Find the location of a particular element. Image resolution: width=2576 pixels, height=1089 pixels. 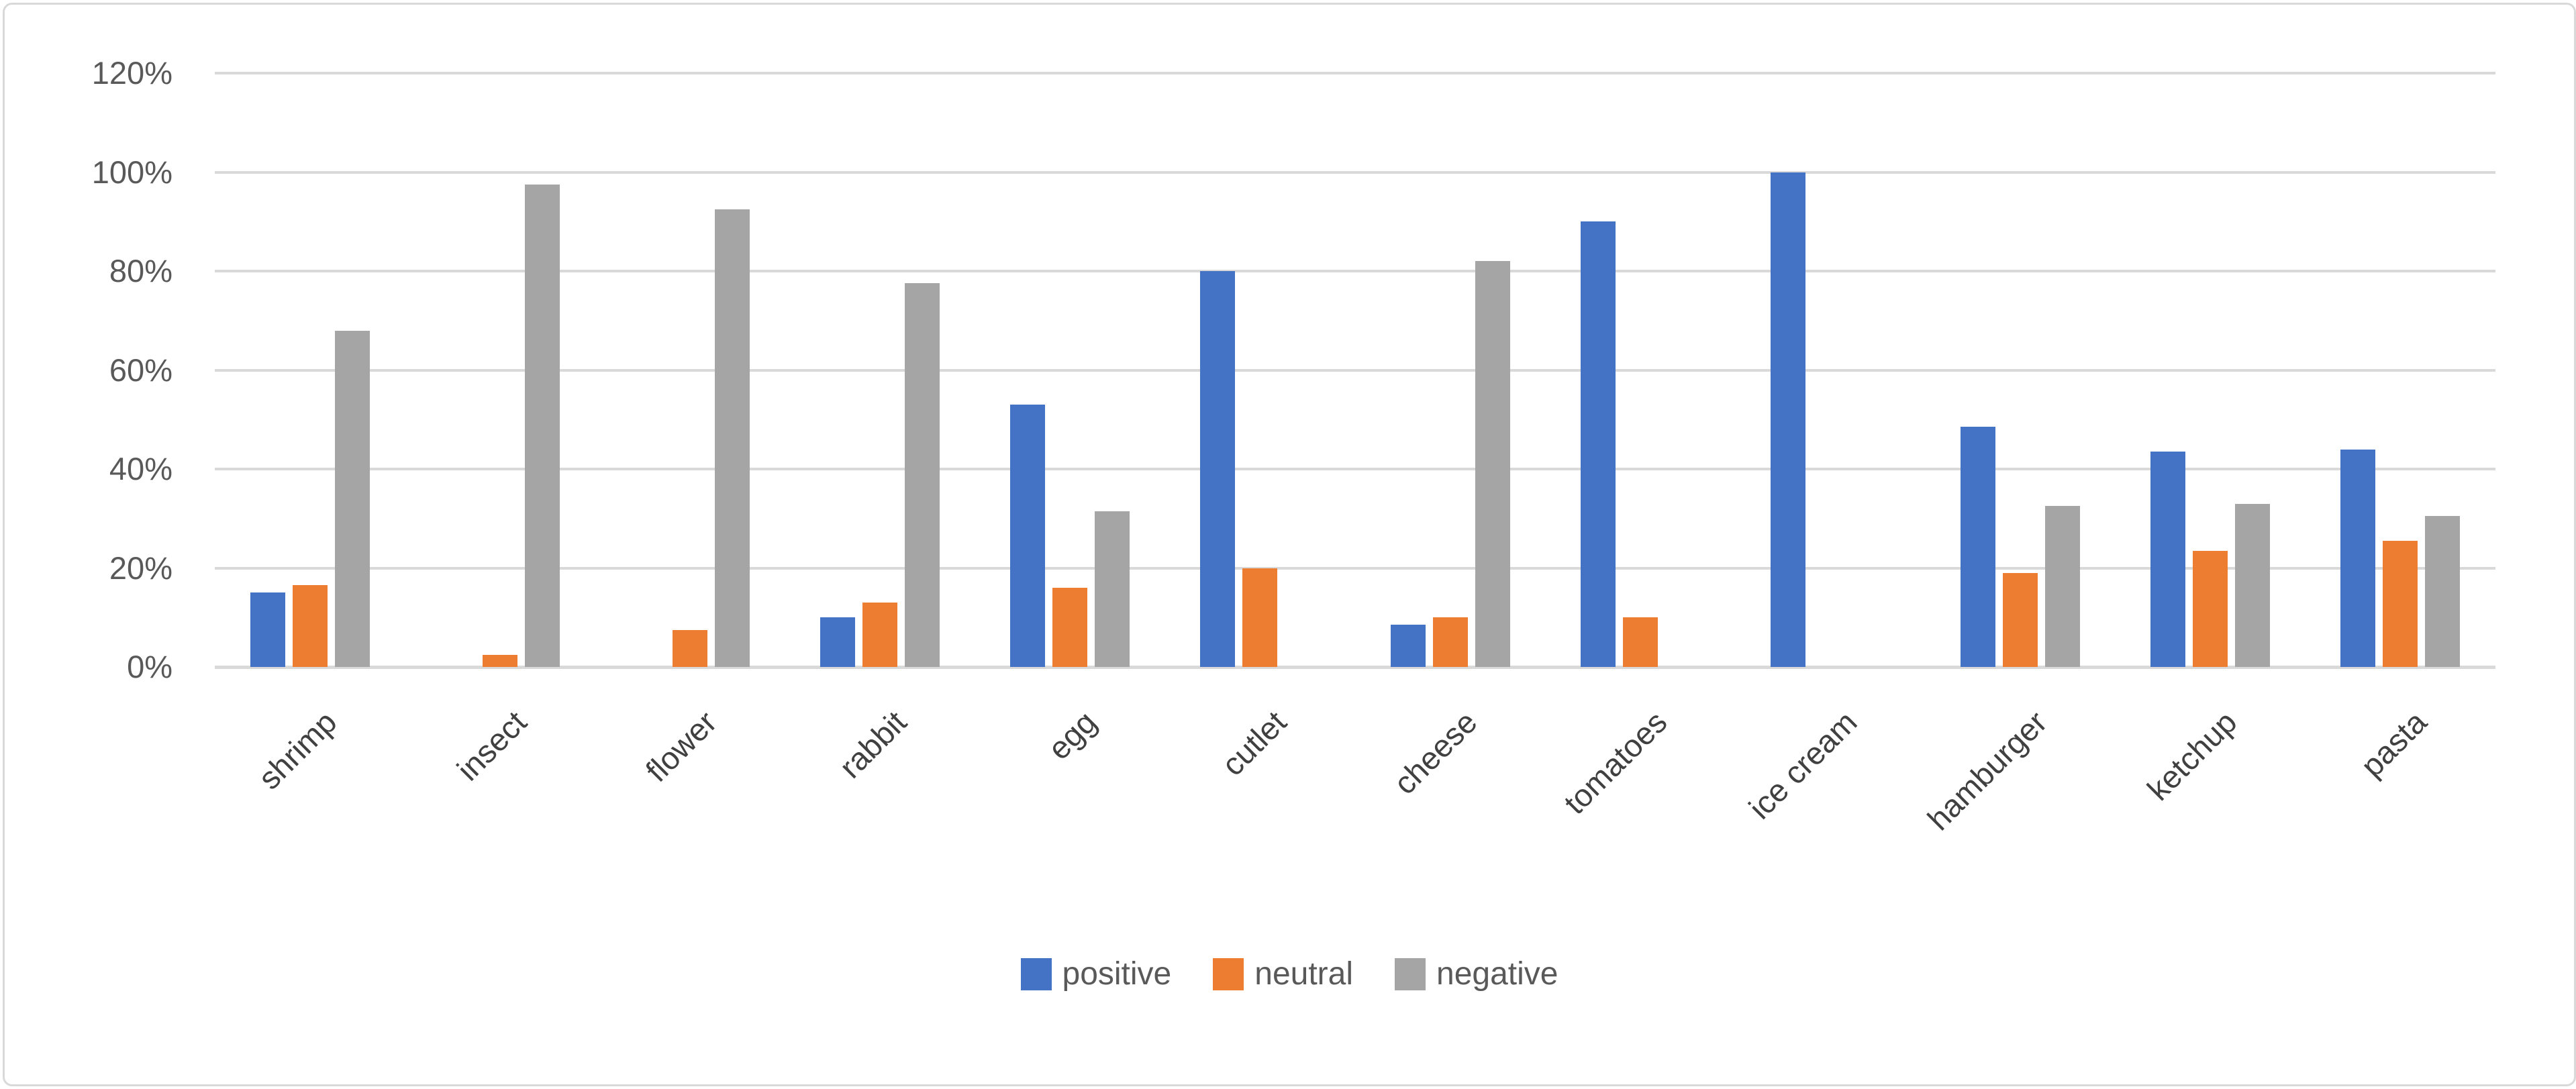

x-label-cutlet: cutlet is located at coordinates (1254, 744).